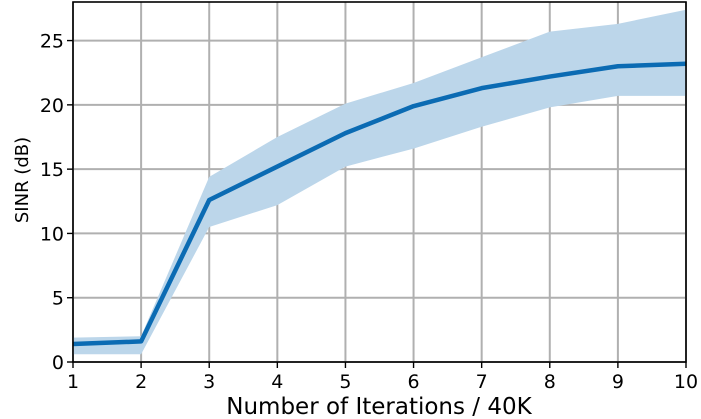 This screenshot has height=419, width=701. What do you see at coordinates (52, 170) in the screenshot?
I see `y-tick-label: 15` at bounding box center [52, 170].